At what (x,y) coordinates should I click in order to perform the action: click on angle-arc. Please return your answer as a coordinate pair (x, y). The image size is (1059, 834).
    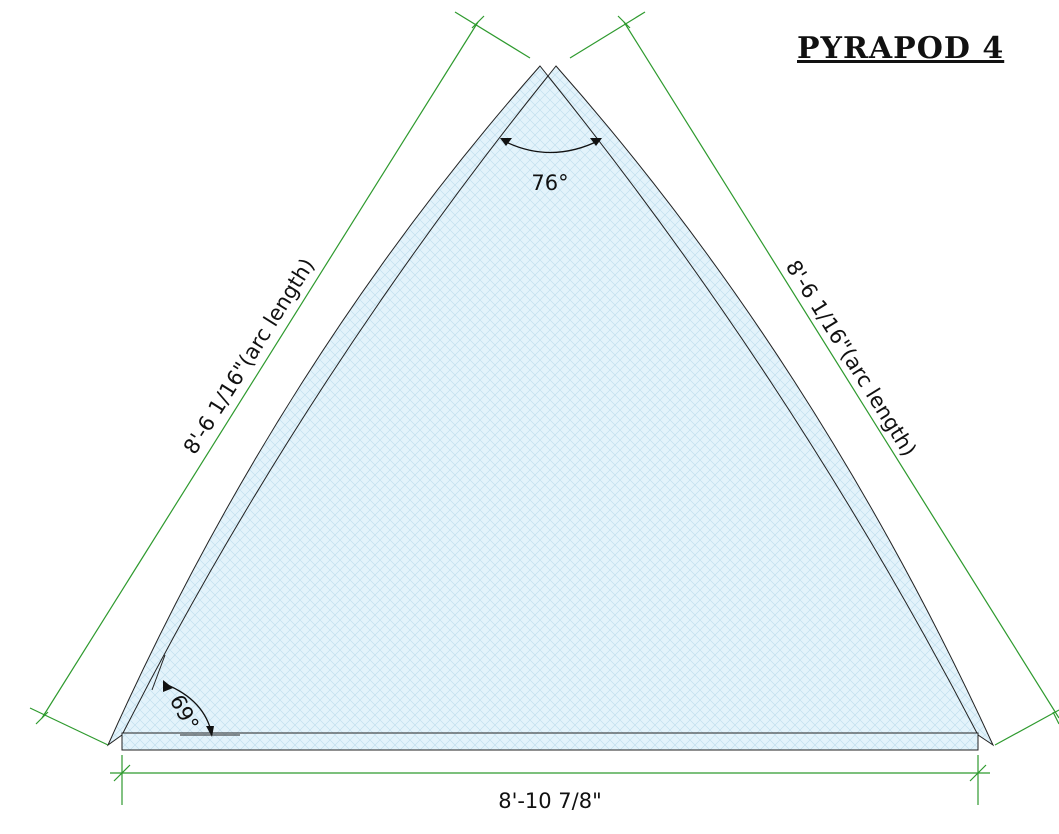
    Looking at the image, I should click on (551, 146).